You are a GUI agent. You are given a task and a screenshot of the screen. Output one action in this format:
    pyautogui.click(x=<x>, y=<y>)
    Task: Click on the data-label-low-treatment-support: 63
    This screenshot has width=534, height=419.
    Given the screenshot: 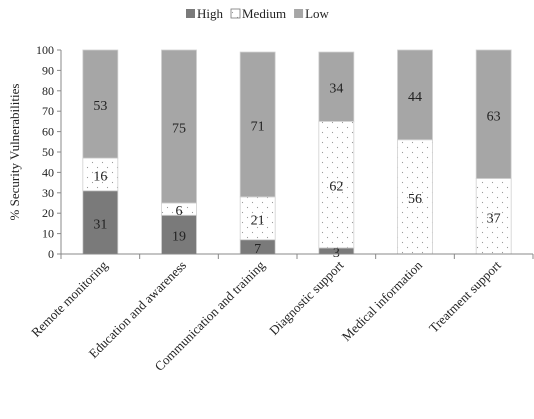 What is the action you would take?
    pyautogui.click(x=494, y=116)
    